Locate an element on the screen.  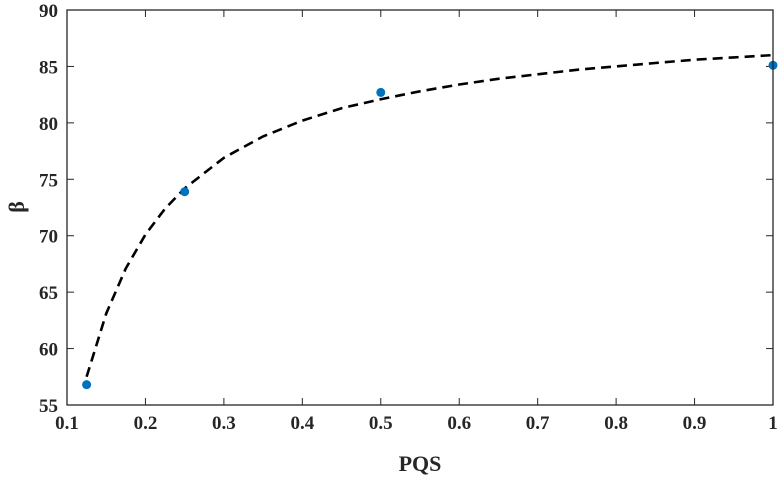
y-tick-label: 90 is located at coordinates (48, 11).